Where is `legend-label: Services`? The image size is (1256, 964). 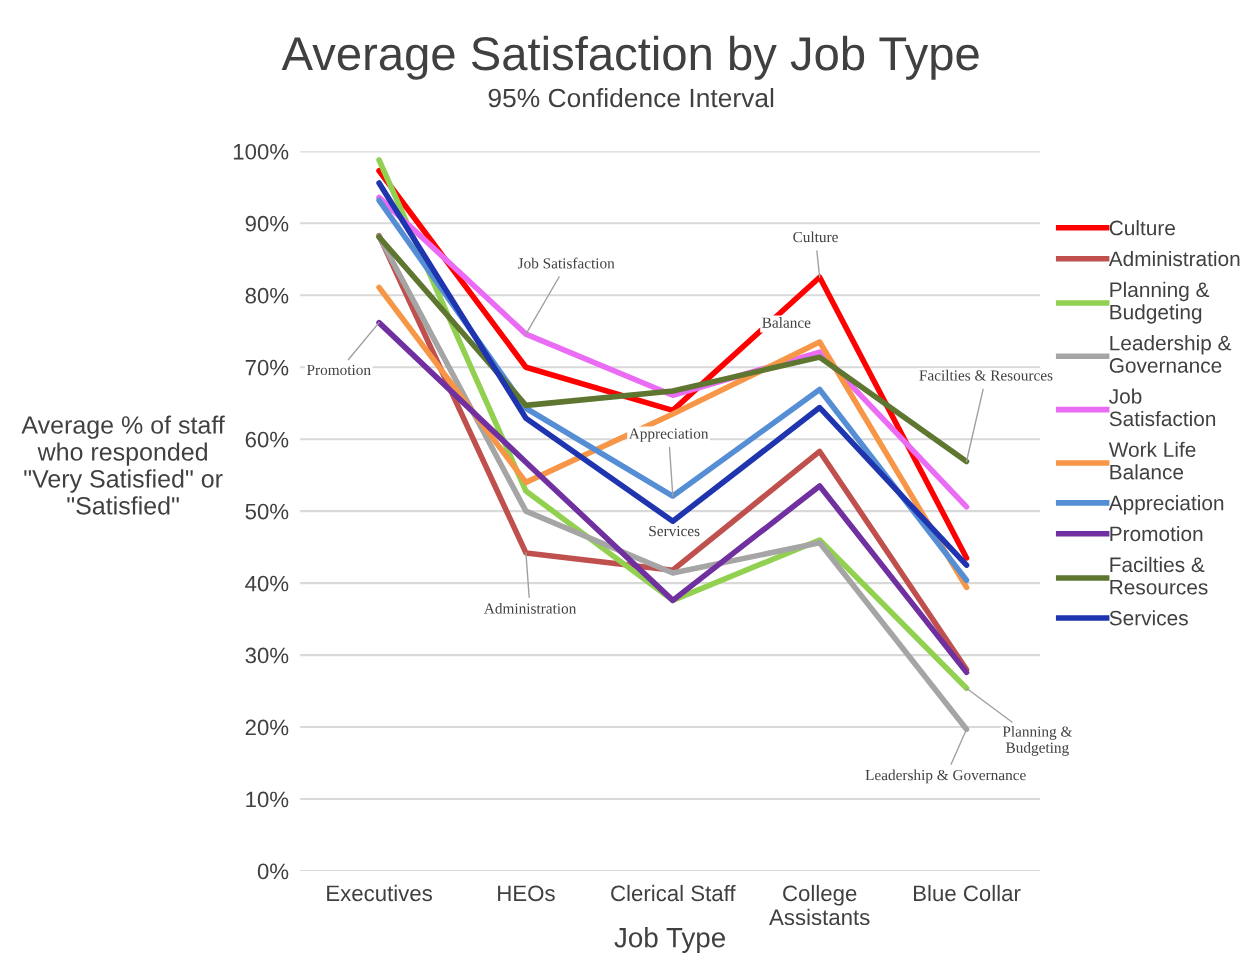
legend-label: Services is located at coordinates (1148, 618).